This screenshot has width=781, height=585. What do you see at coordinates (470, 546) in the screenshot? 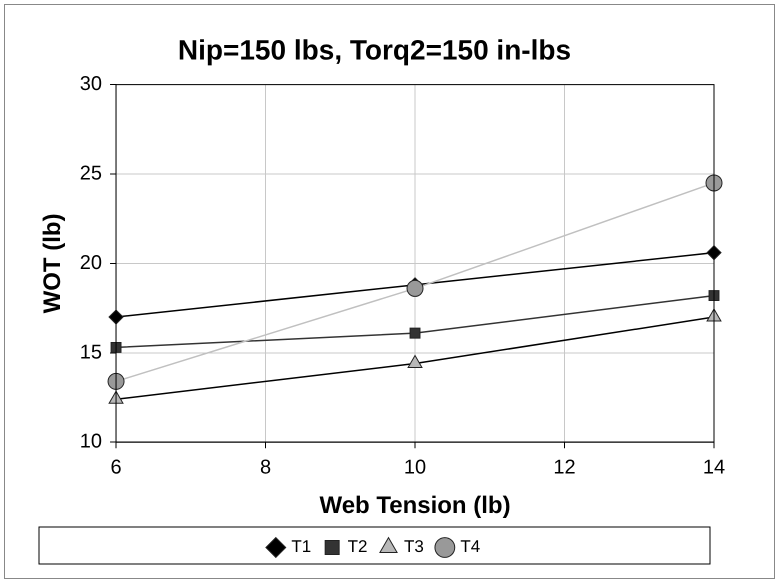
I see `legend-label: T4` at bounding box center [470, 546].